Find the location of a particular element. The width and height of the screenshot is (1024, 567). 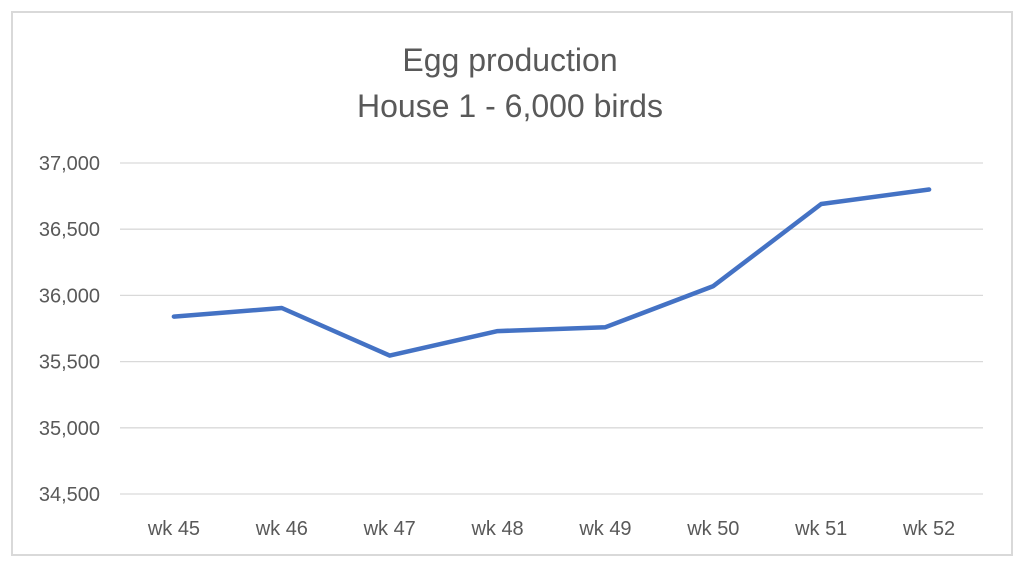

x-tick-label: wk 50 is located at coordinates (712, 529).